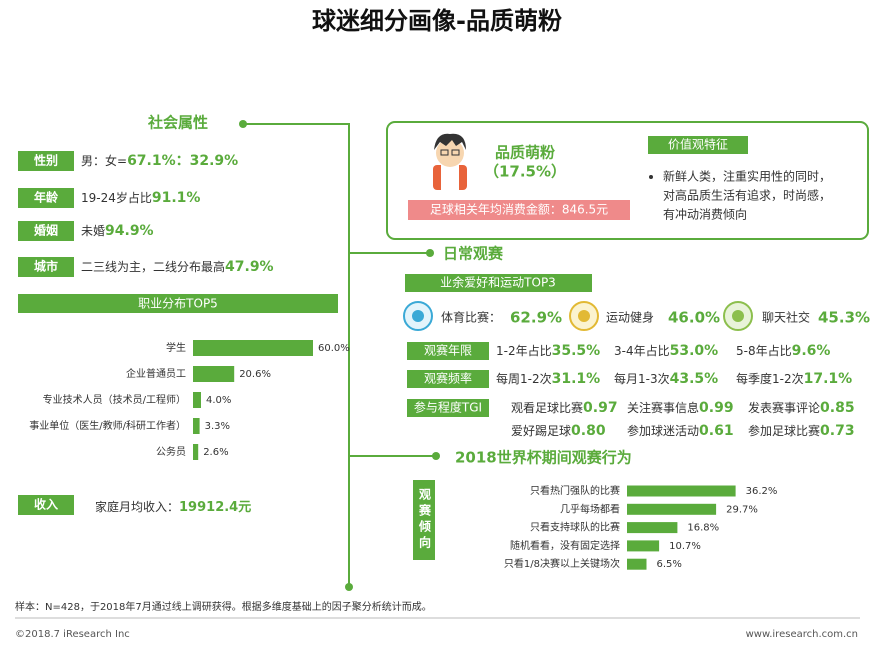  I want to click on spend: 足球相关年均消费金额：846.5元, so click(519, 209).